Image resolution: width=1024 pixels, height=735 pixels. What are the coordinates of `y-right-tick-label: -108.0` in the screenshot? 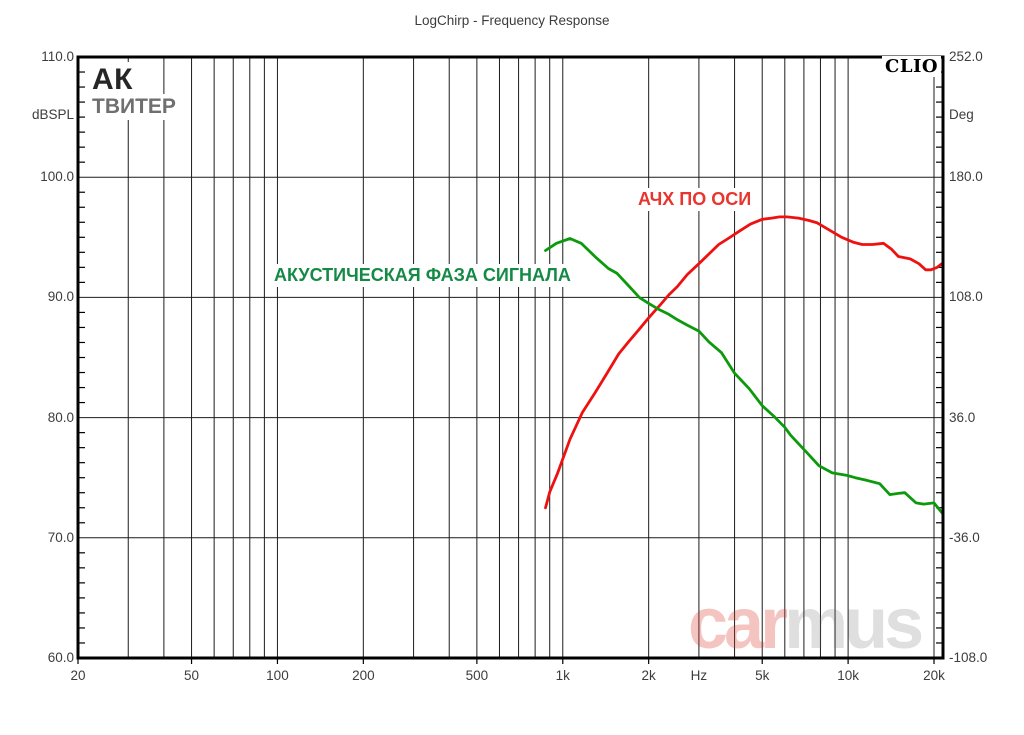 It's located at (968, 657).